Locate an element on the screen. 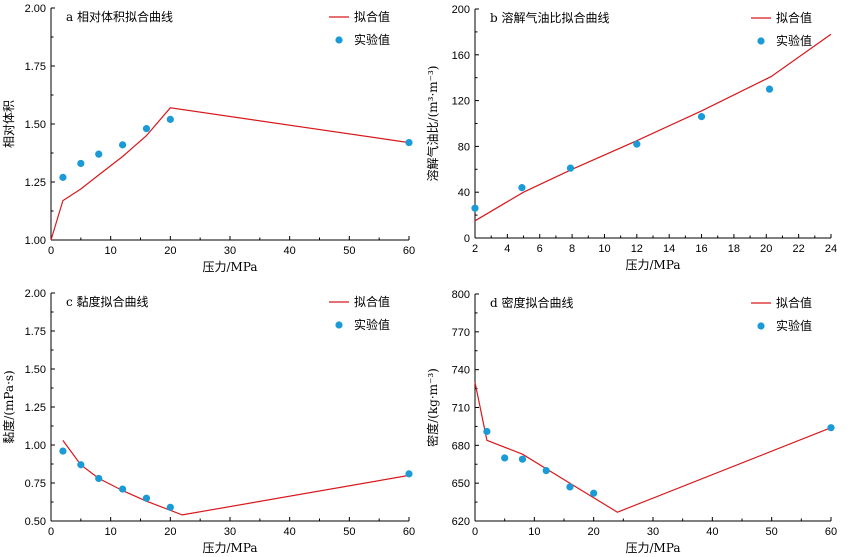  y-tick-label: 620 is located at coordinates (461, 522).